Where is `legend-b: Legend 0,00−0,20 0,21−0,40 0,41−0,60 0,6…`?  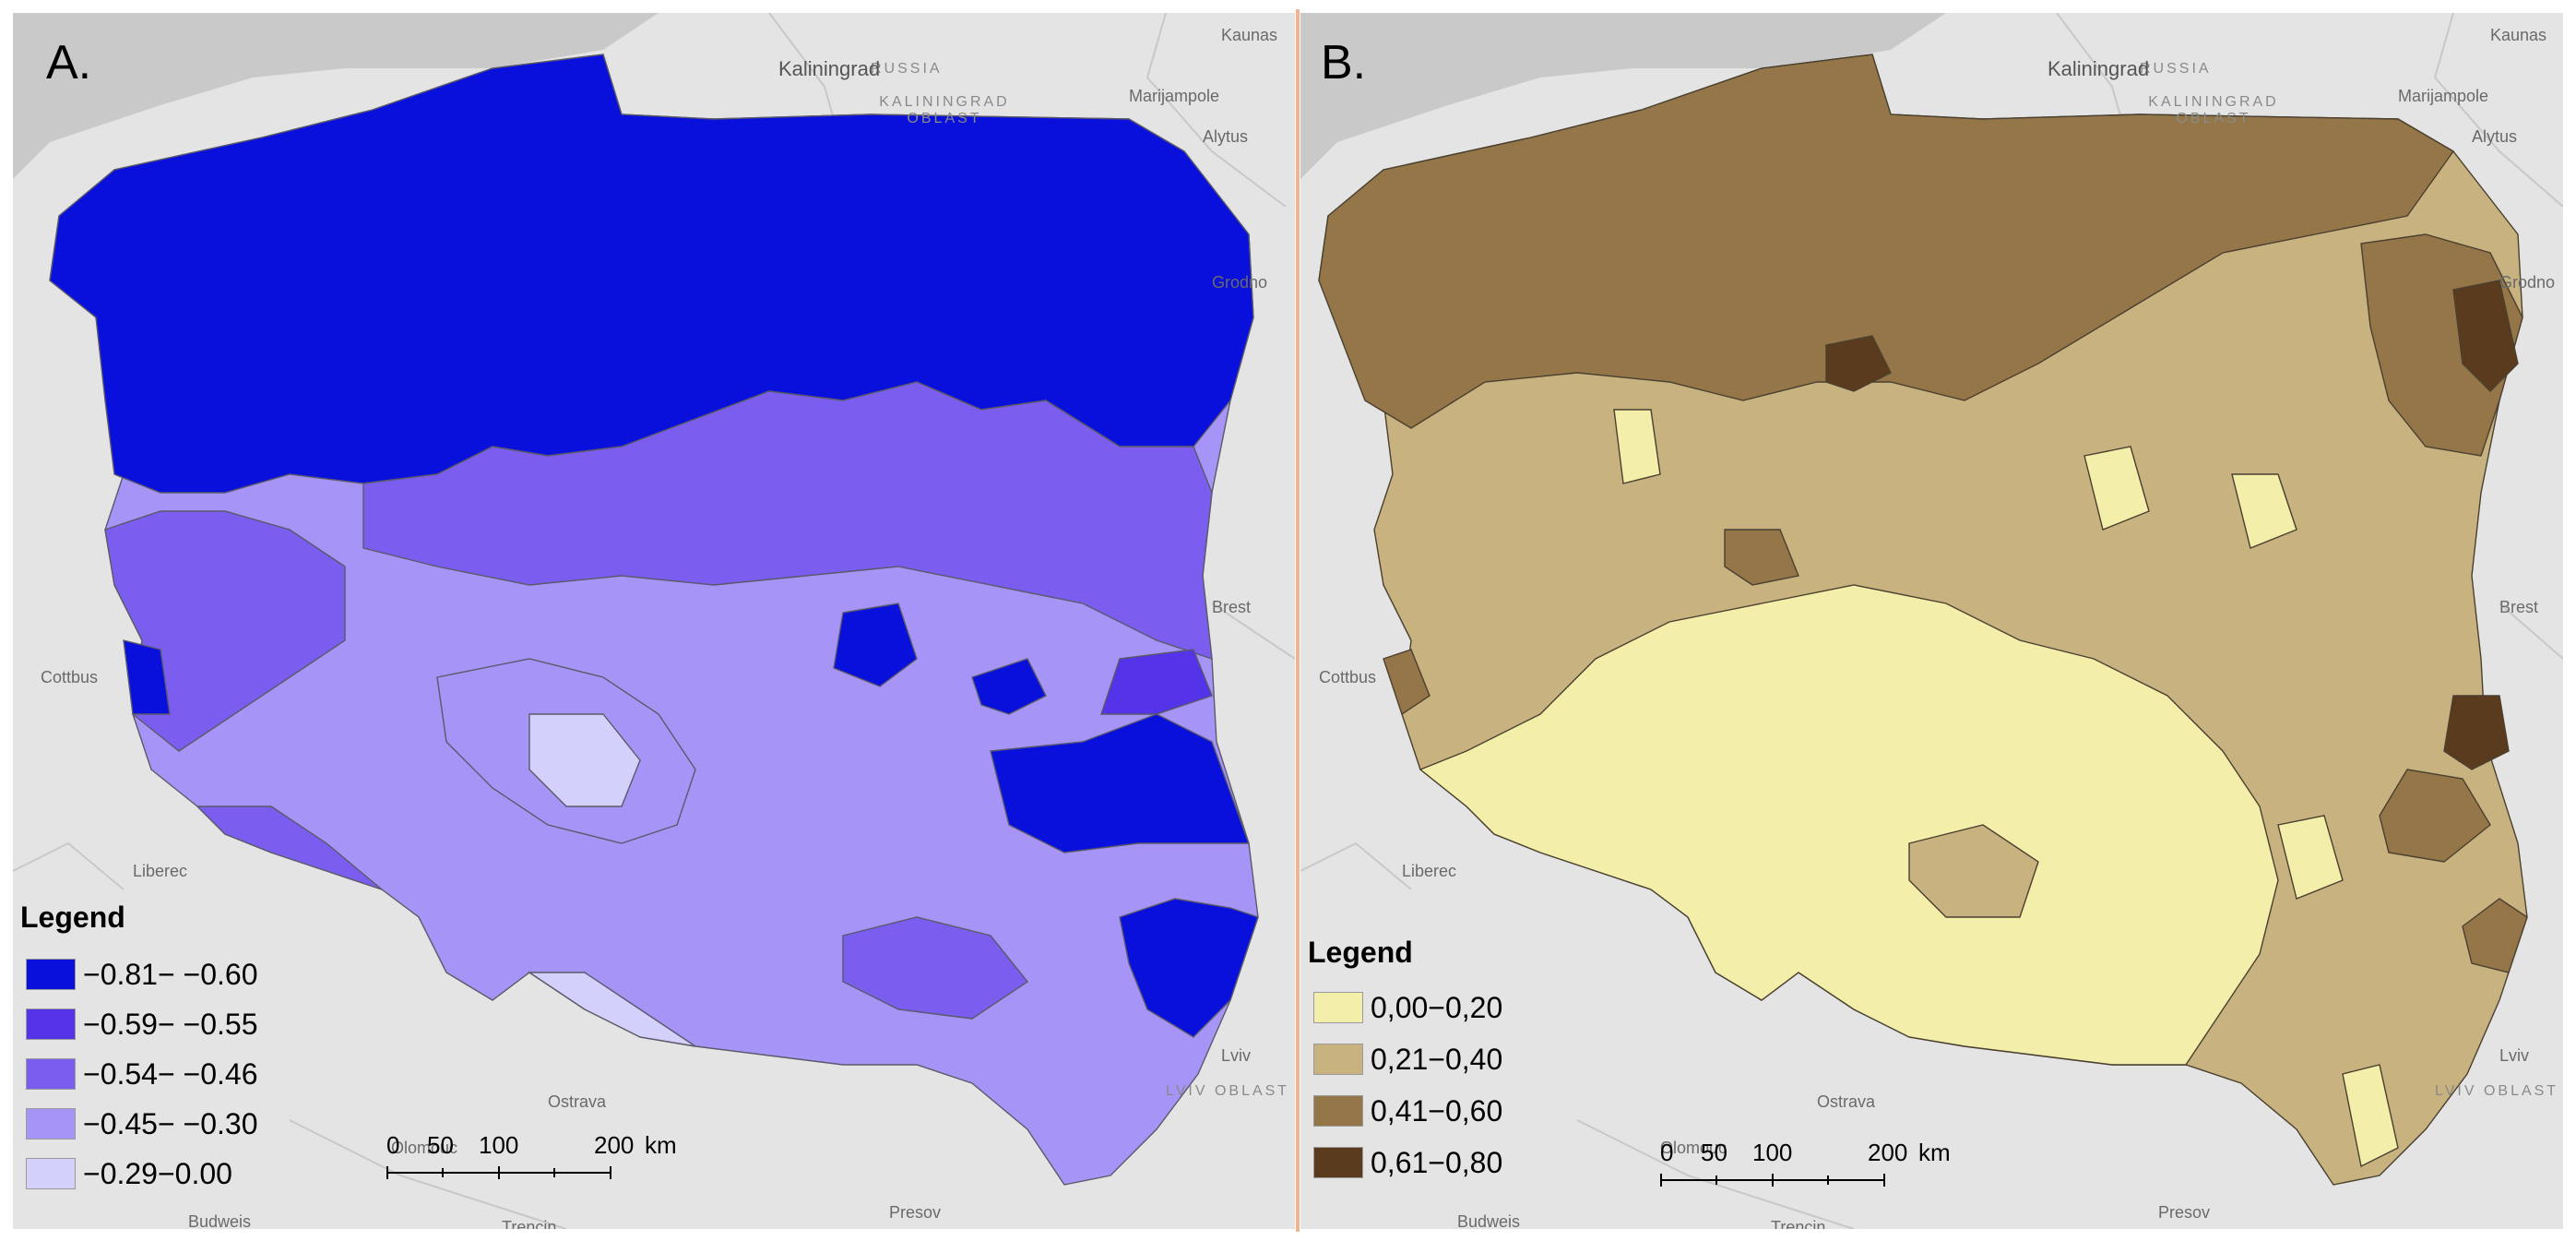
legend-b: Legend 0,00−0,20 0,21−0,40 0,41−0,60 0,6… is located at coordinates (1453, 1082).